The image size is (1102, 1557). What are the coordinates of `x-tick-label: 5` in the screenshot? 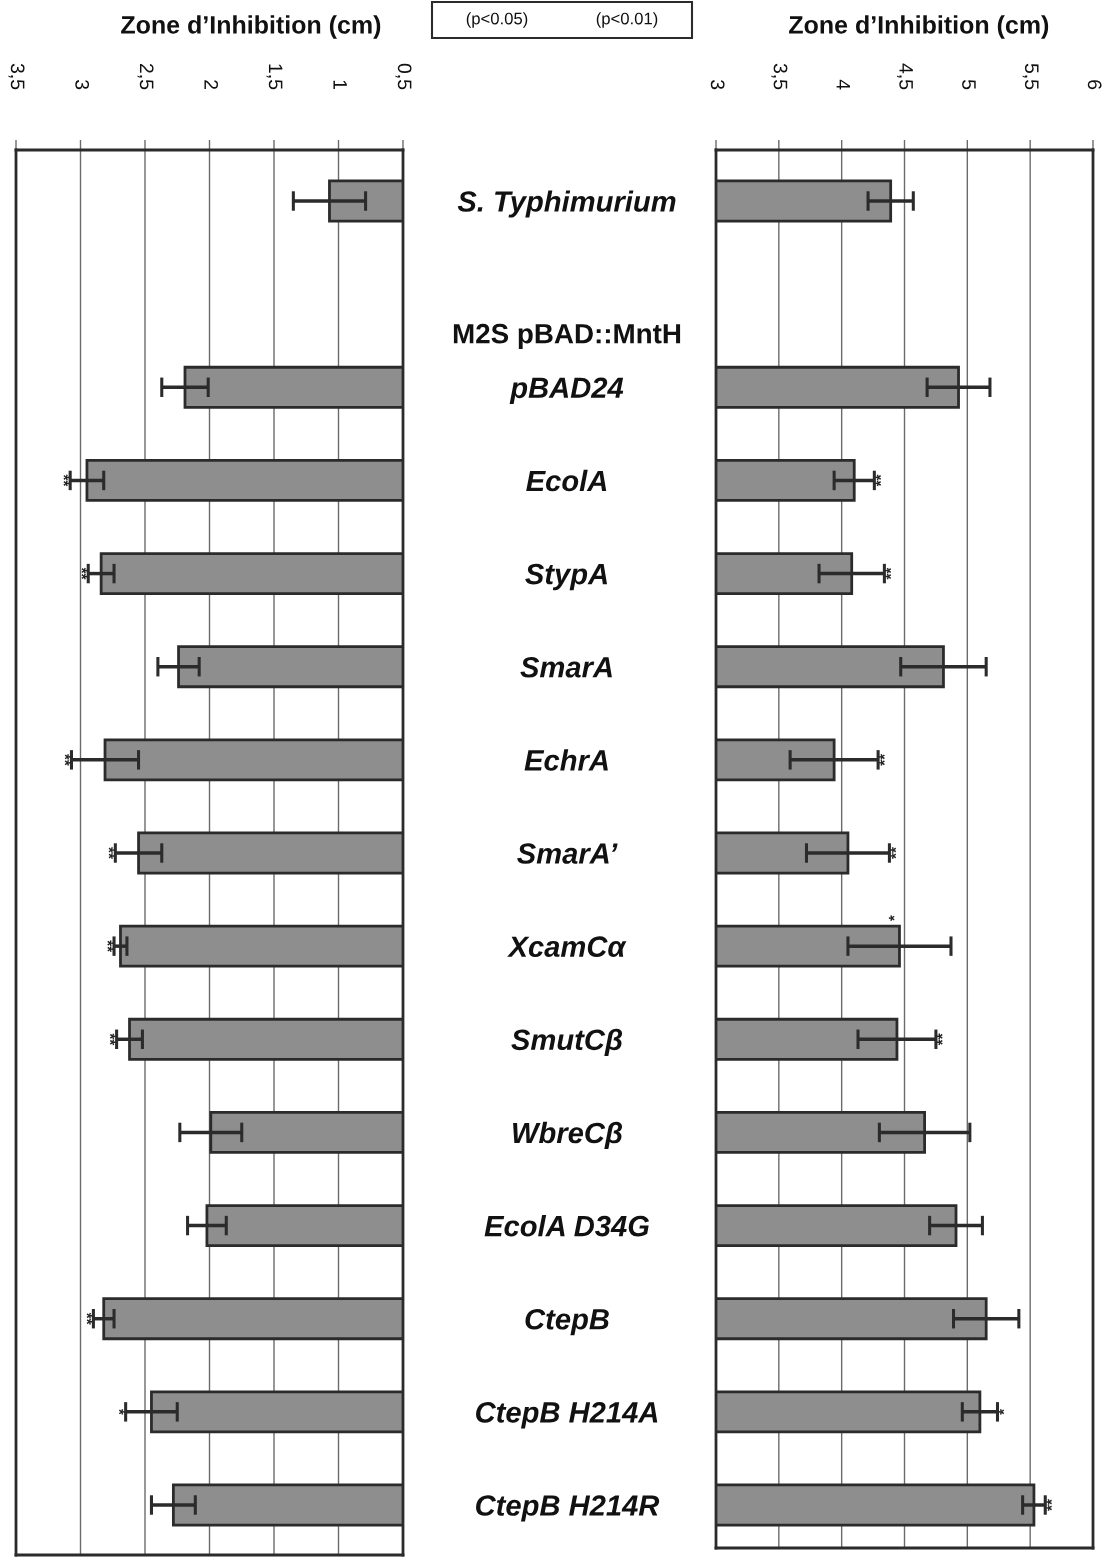 It's located at (969, 84).